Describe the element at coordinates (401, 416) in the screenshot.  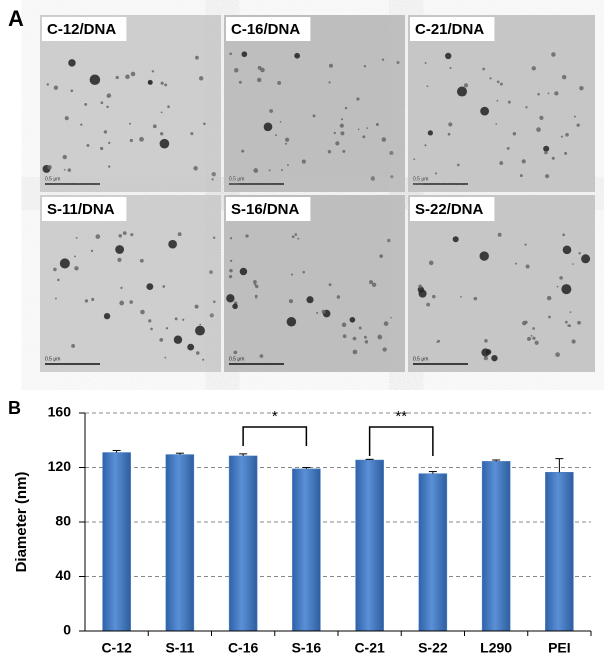
I see `significance-label: **` at that location.